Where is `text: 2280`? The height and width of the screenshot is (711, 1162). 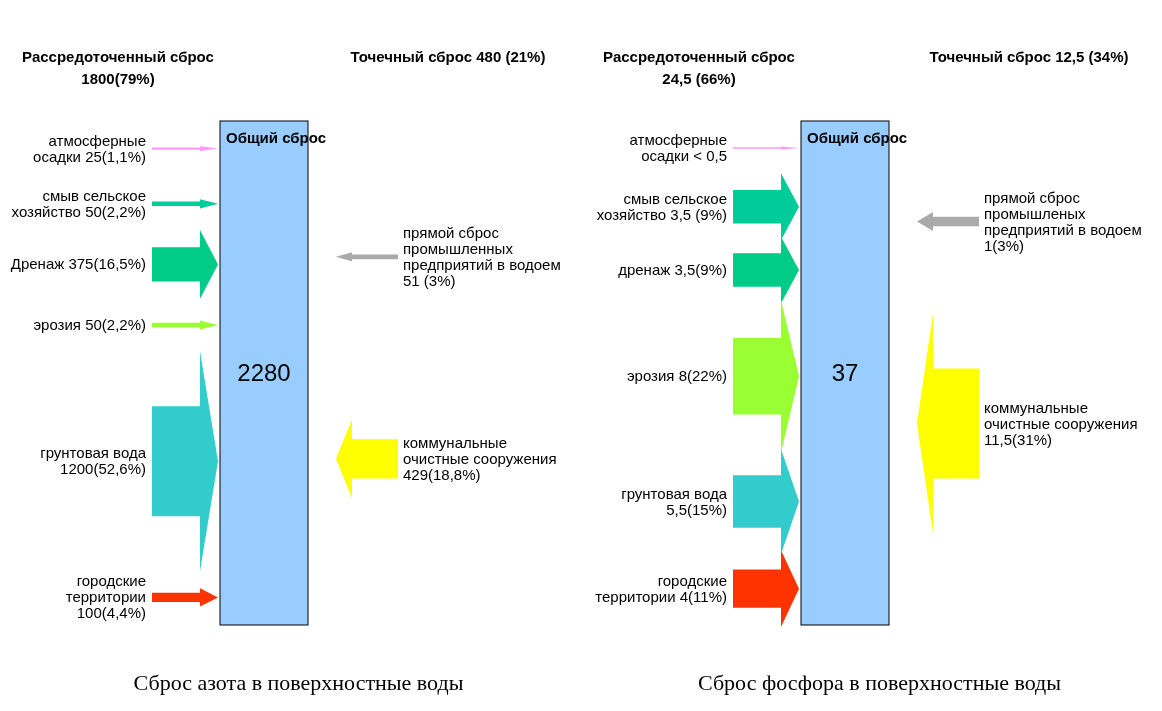 text: 2280 is located at coordinates (264, 373).